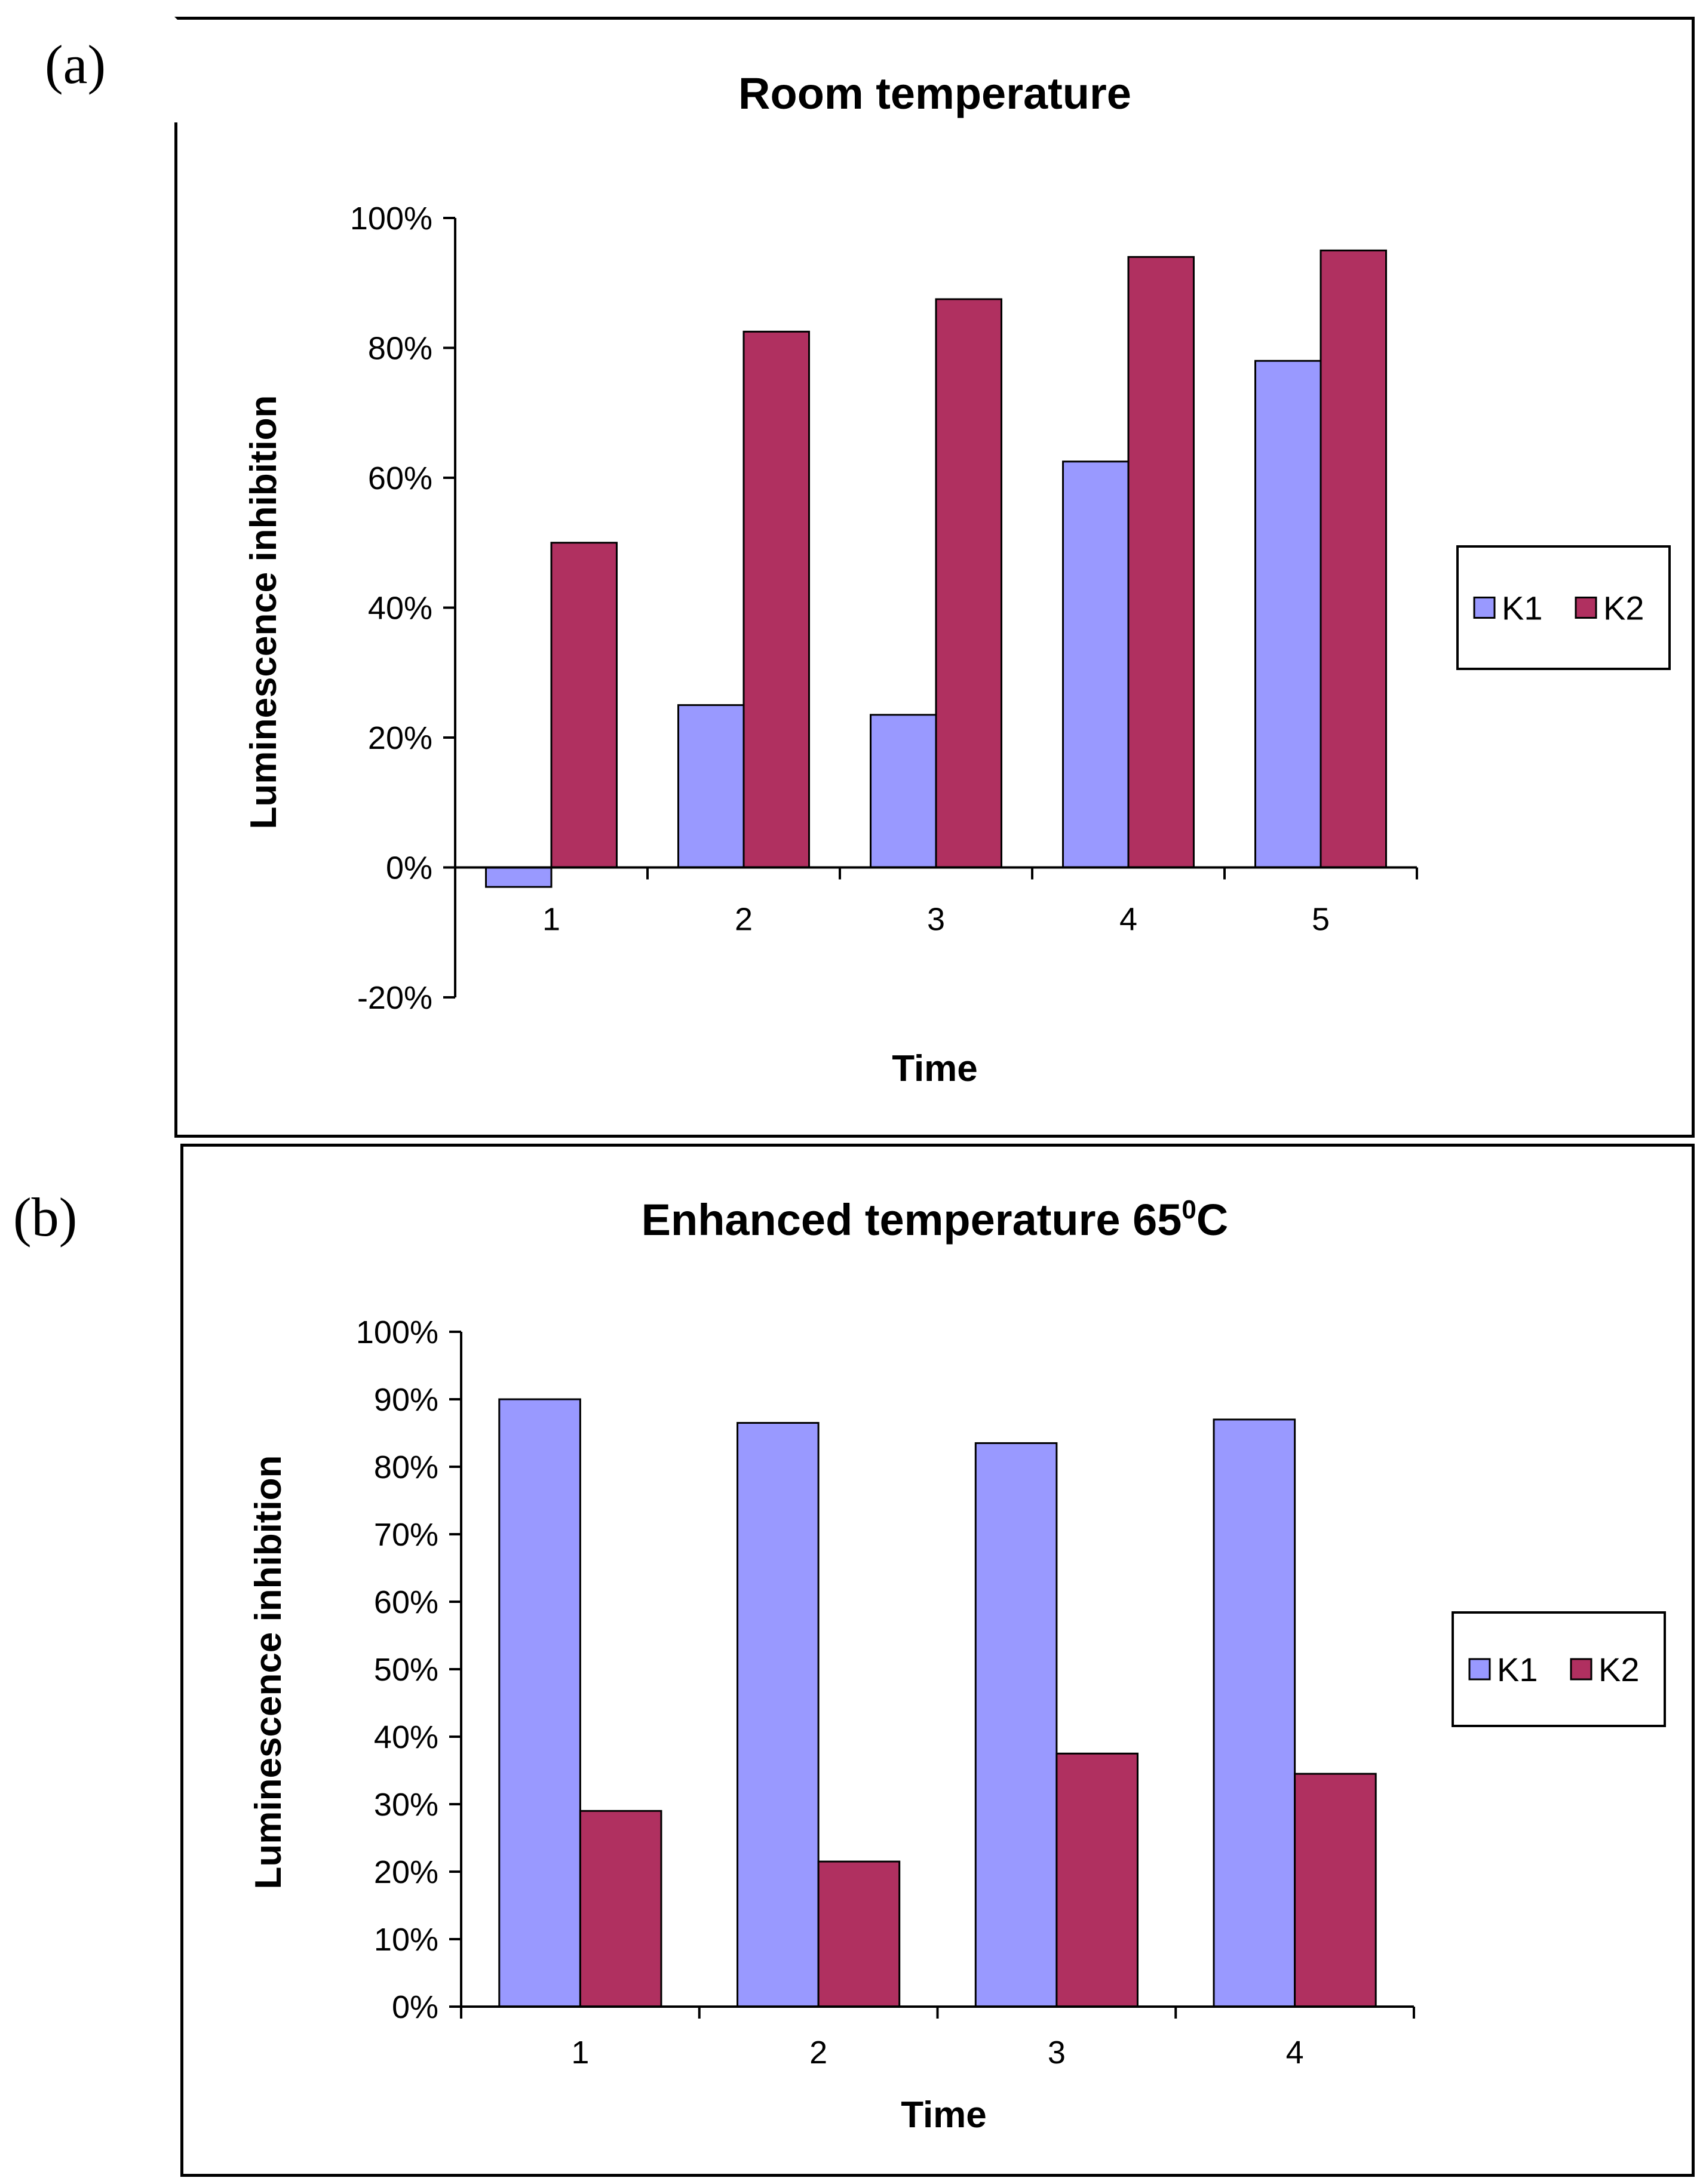 The image size is (1703, 2184). What do you see at coordinates (406, 1805) in the screenshot?
I see `y-tick-label: 30%` at bounding box center [406, 1805].